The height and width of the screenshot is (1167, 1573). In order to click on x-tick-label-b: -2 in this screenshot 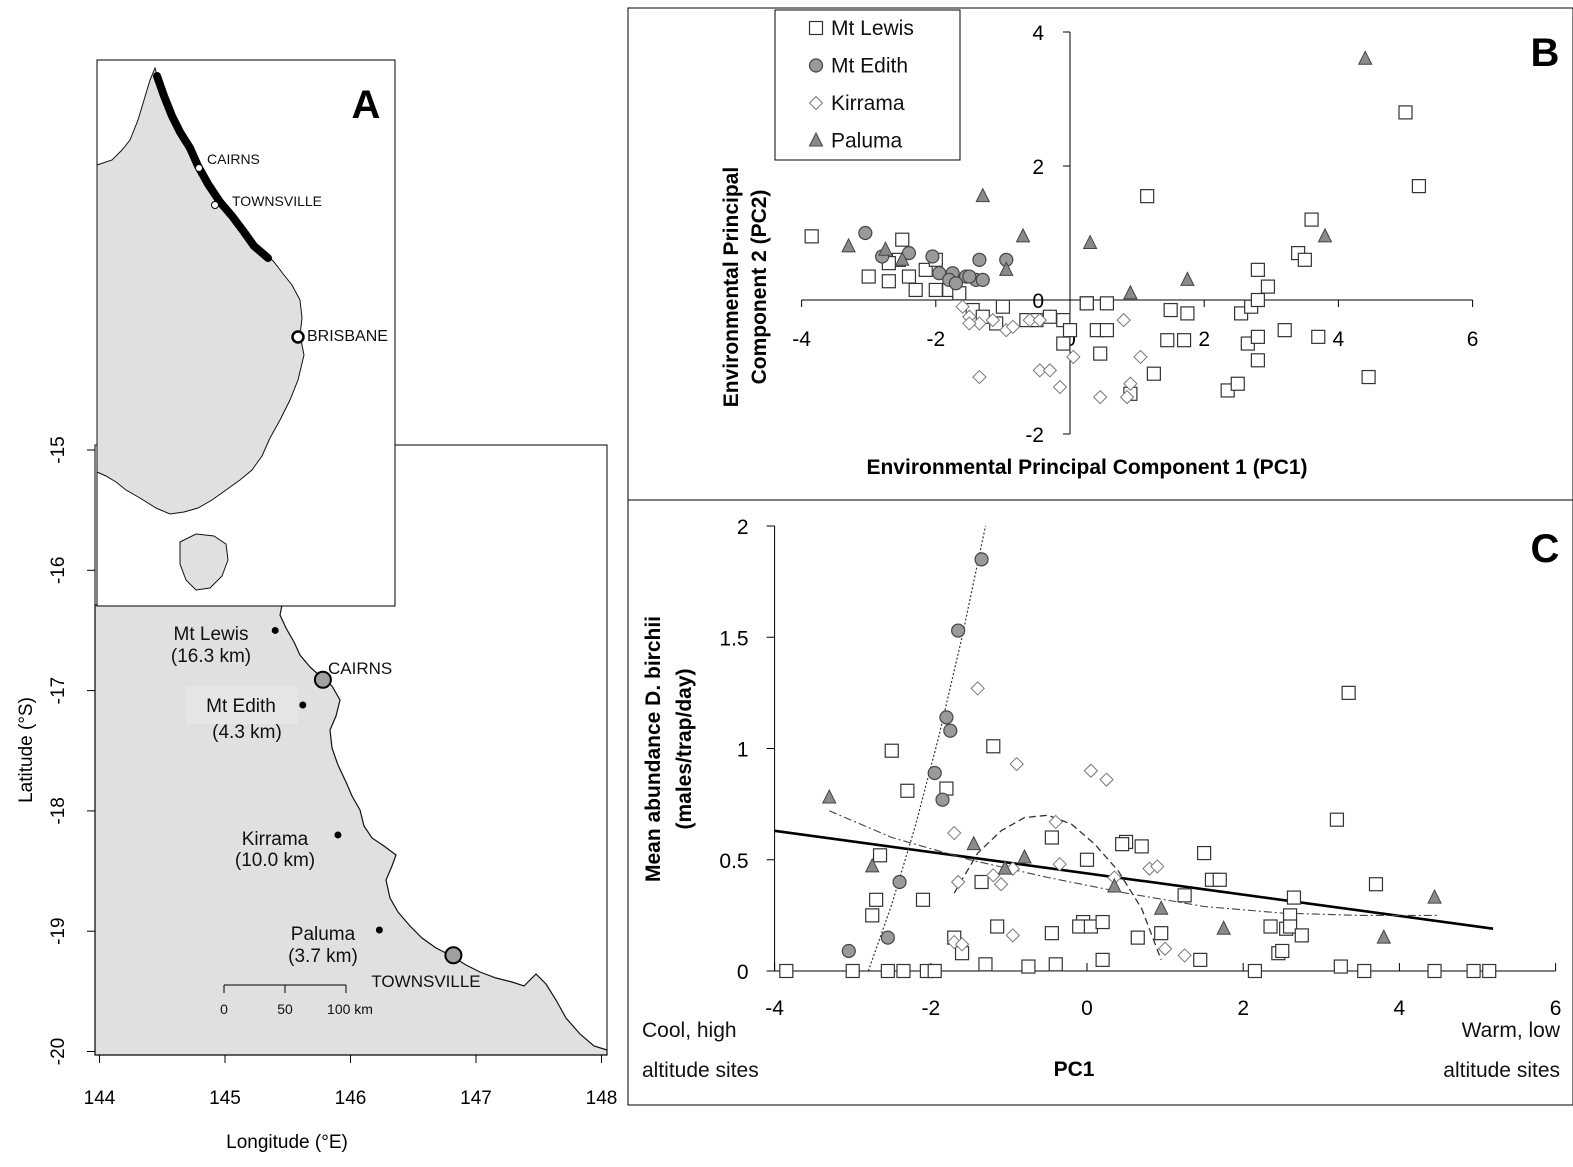, I will do `click(935, 339)`.